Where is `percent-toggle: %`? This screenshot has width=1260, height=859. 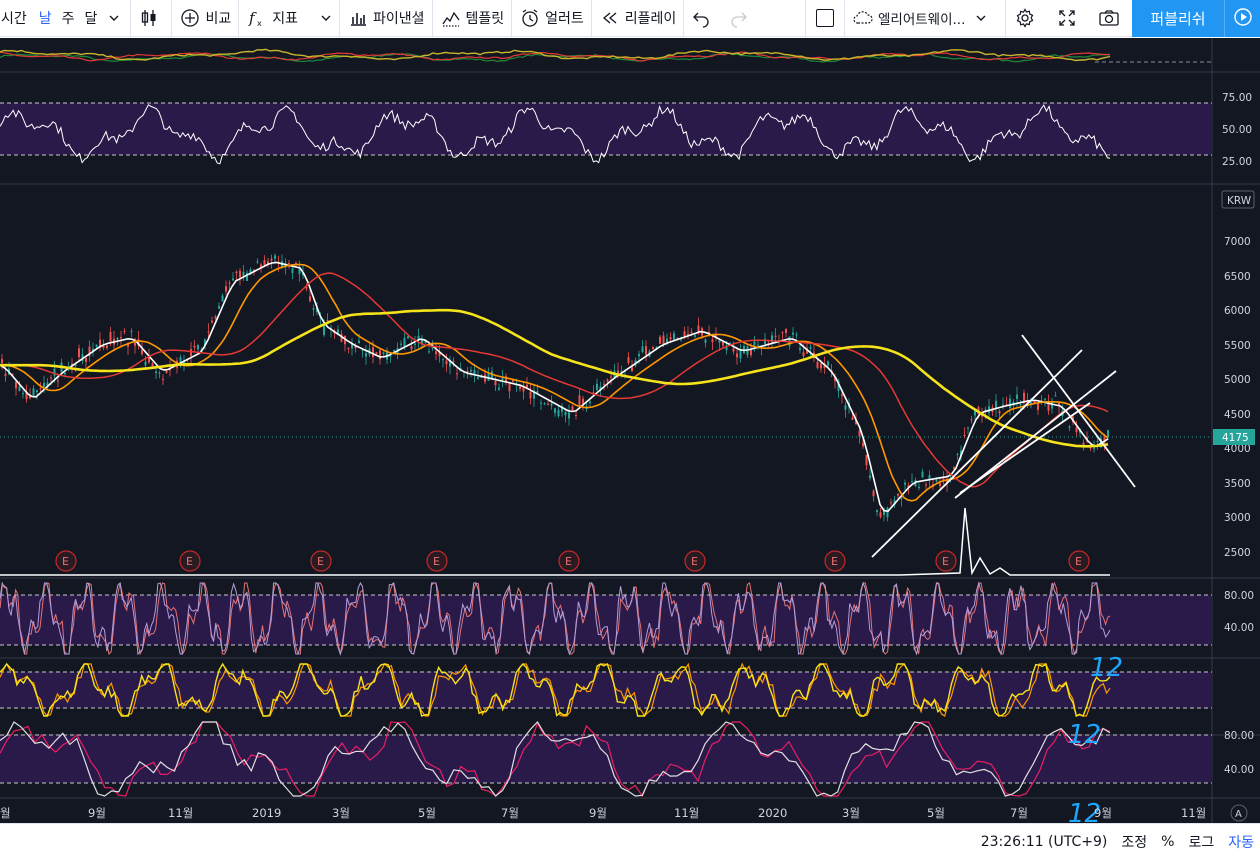 percent-toggle: % is located at coordinates (1168, 841).